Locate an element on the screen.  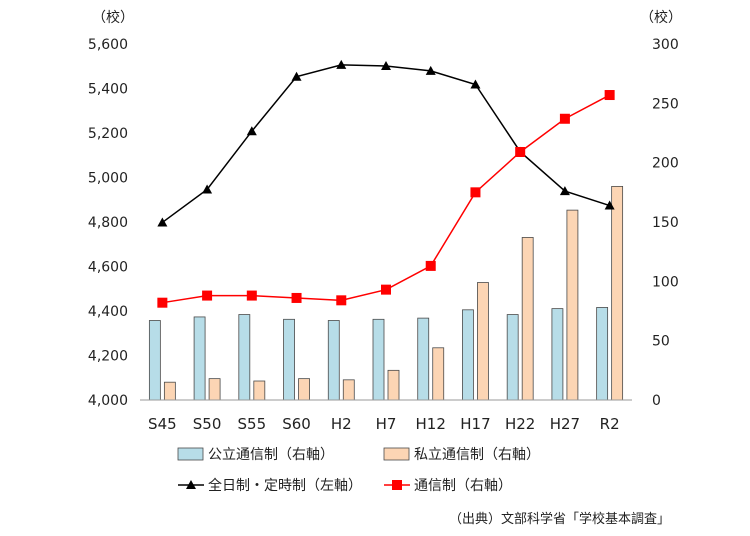
category-label: H27 is located at coordinates (565, 424).